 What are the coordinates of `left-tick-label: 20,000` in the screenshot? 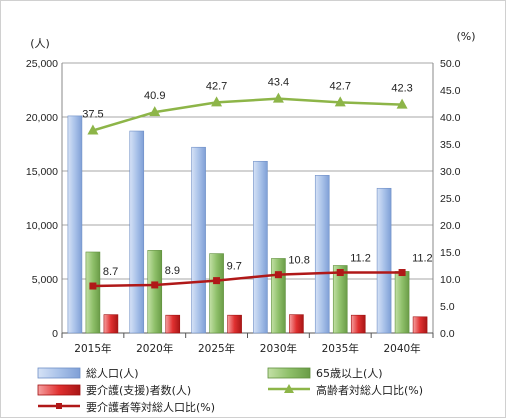 It's located at (42, 118).